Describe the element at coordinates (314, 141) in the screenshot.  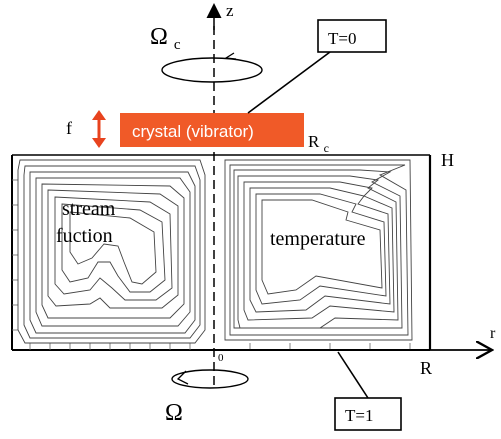
I see `crystal-radius-text: R` at that location.